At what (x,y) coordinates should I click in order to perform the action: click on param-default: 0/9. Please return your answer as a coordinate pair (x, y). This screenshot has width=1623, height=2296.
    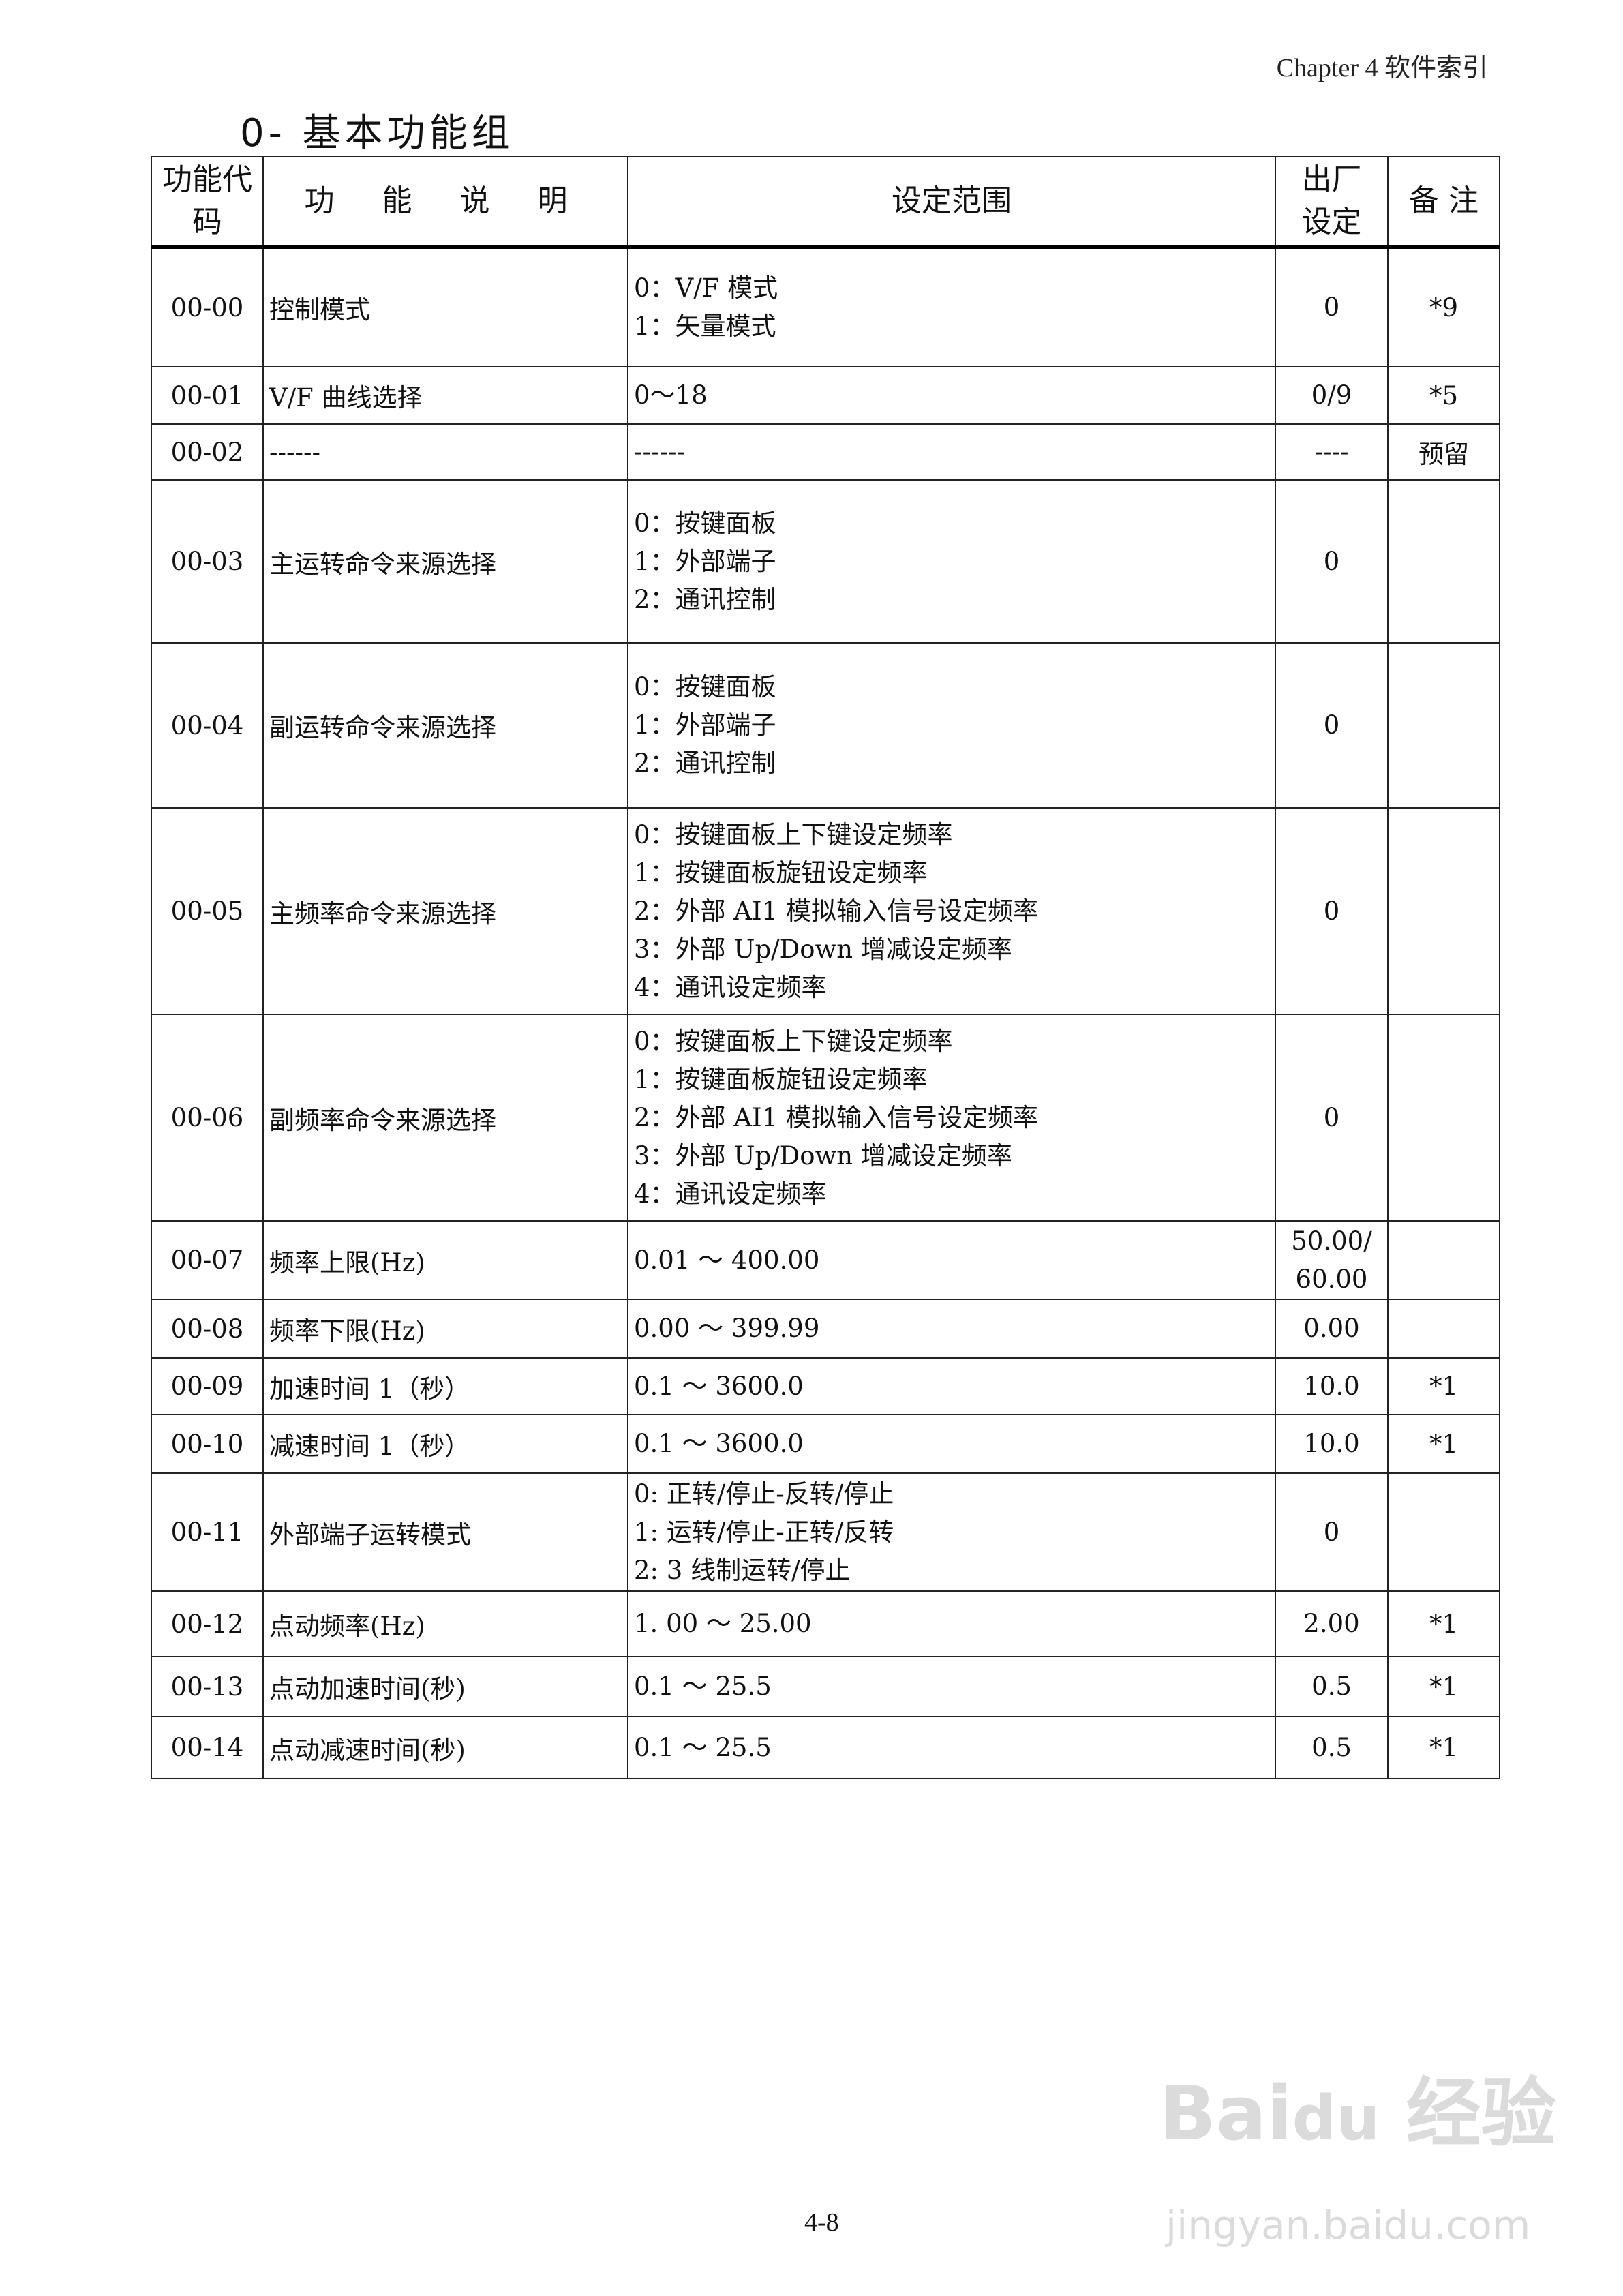
    Looking at the image, I should click on (1332, 395).